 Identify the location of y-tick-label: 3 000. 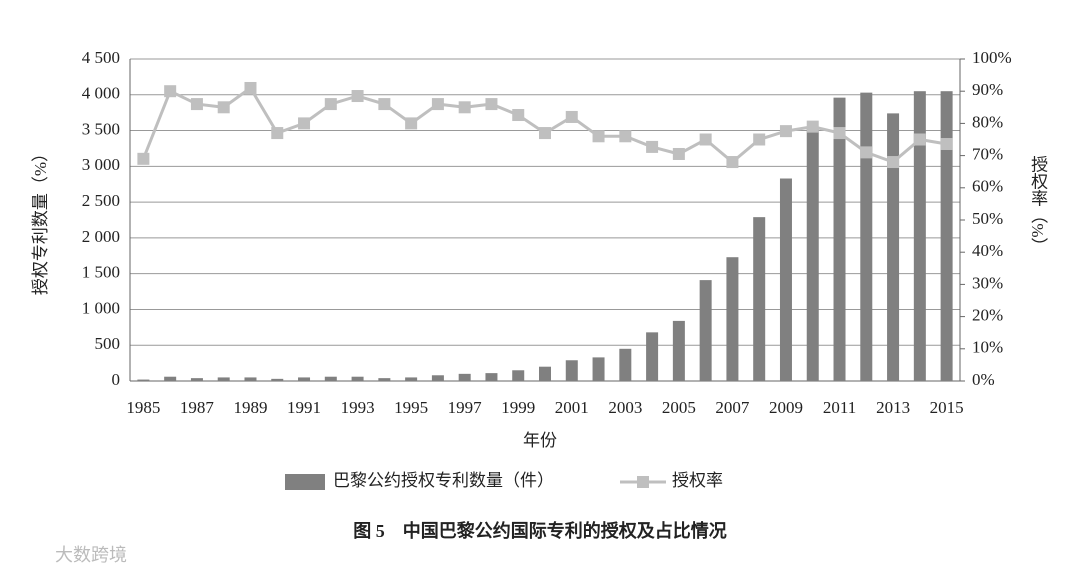
(101, 164).